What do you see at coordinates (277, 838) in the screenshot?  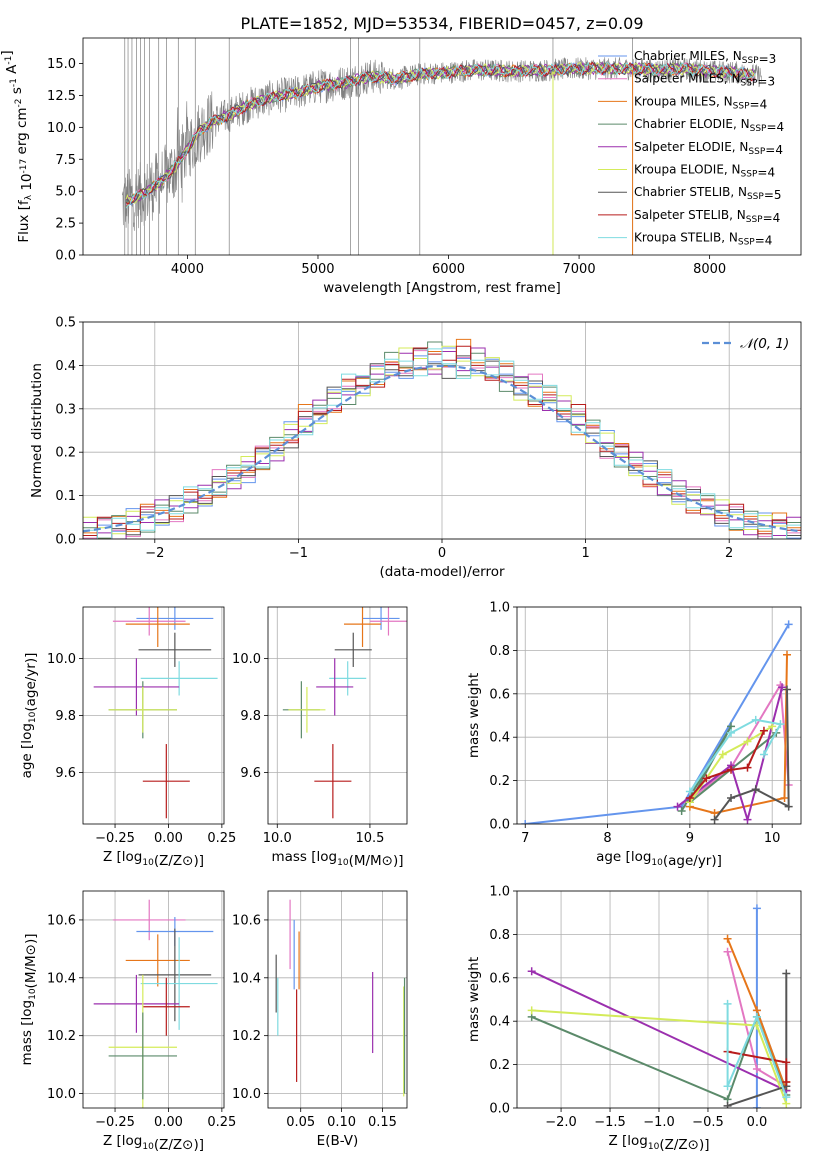 I see `x-tick-label: 10.0` at bounding box center [277, 838].